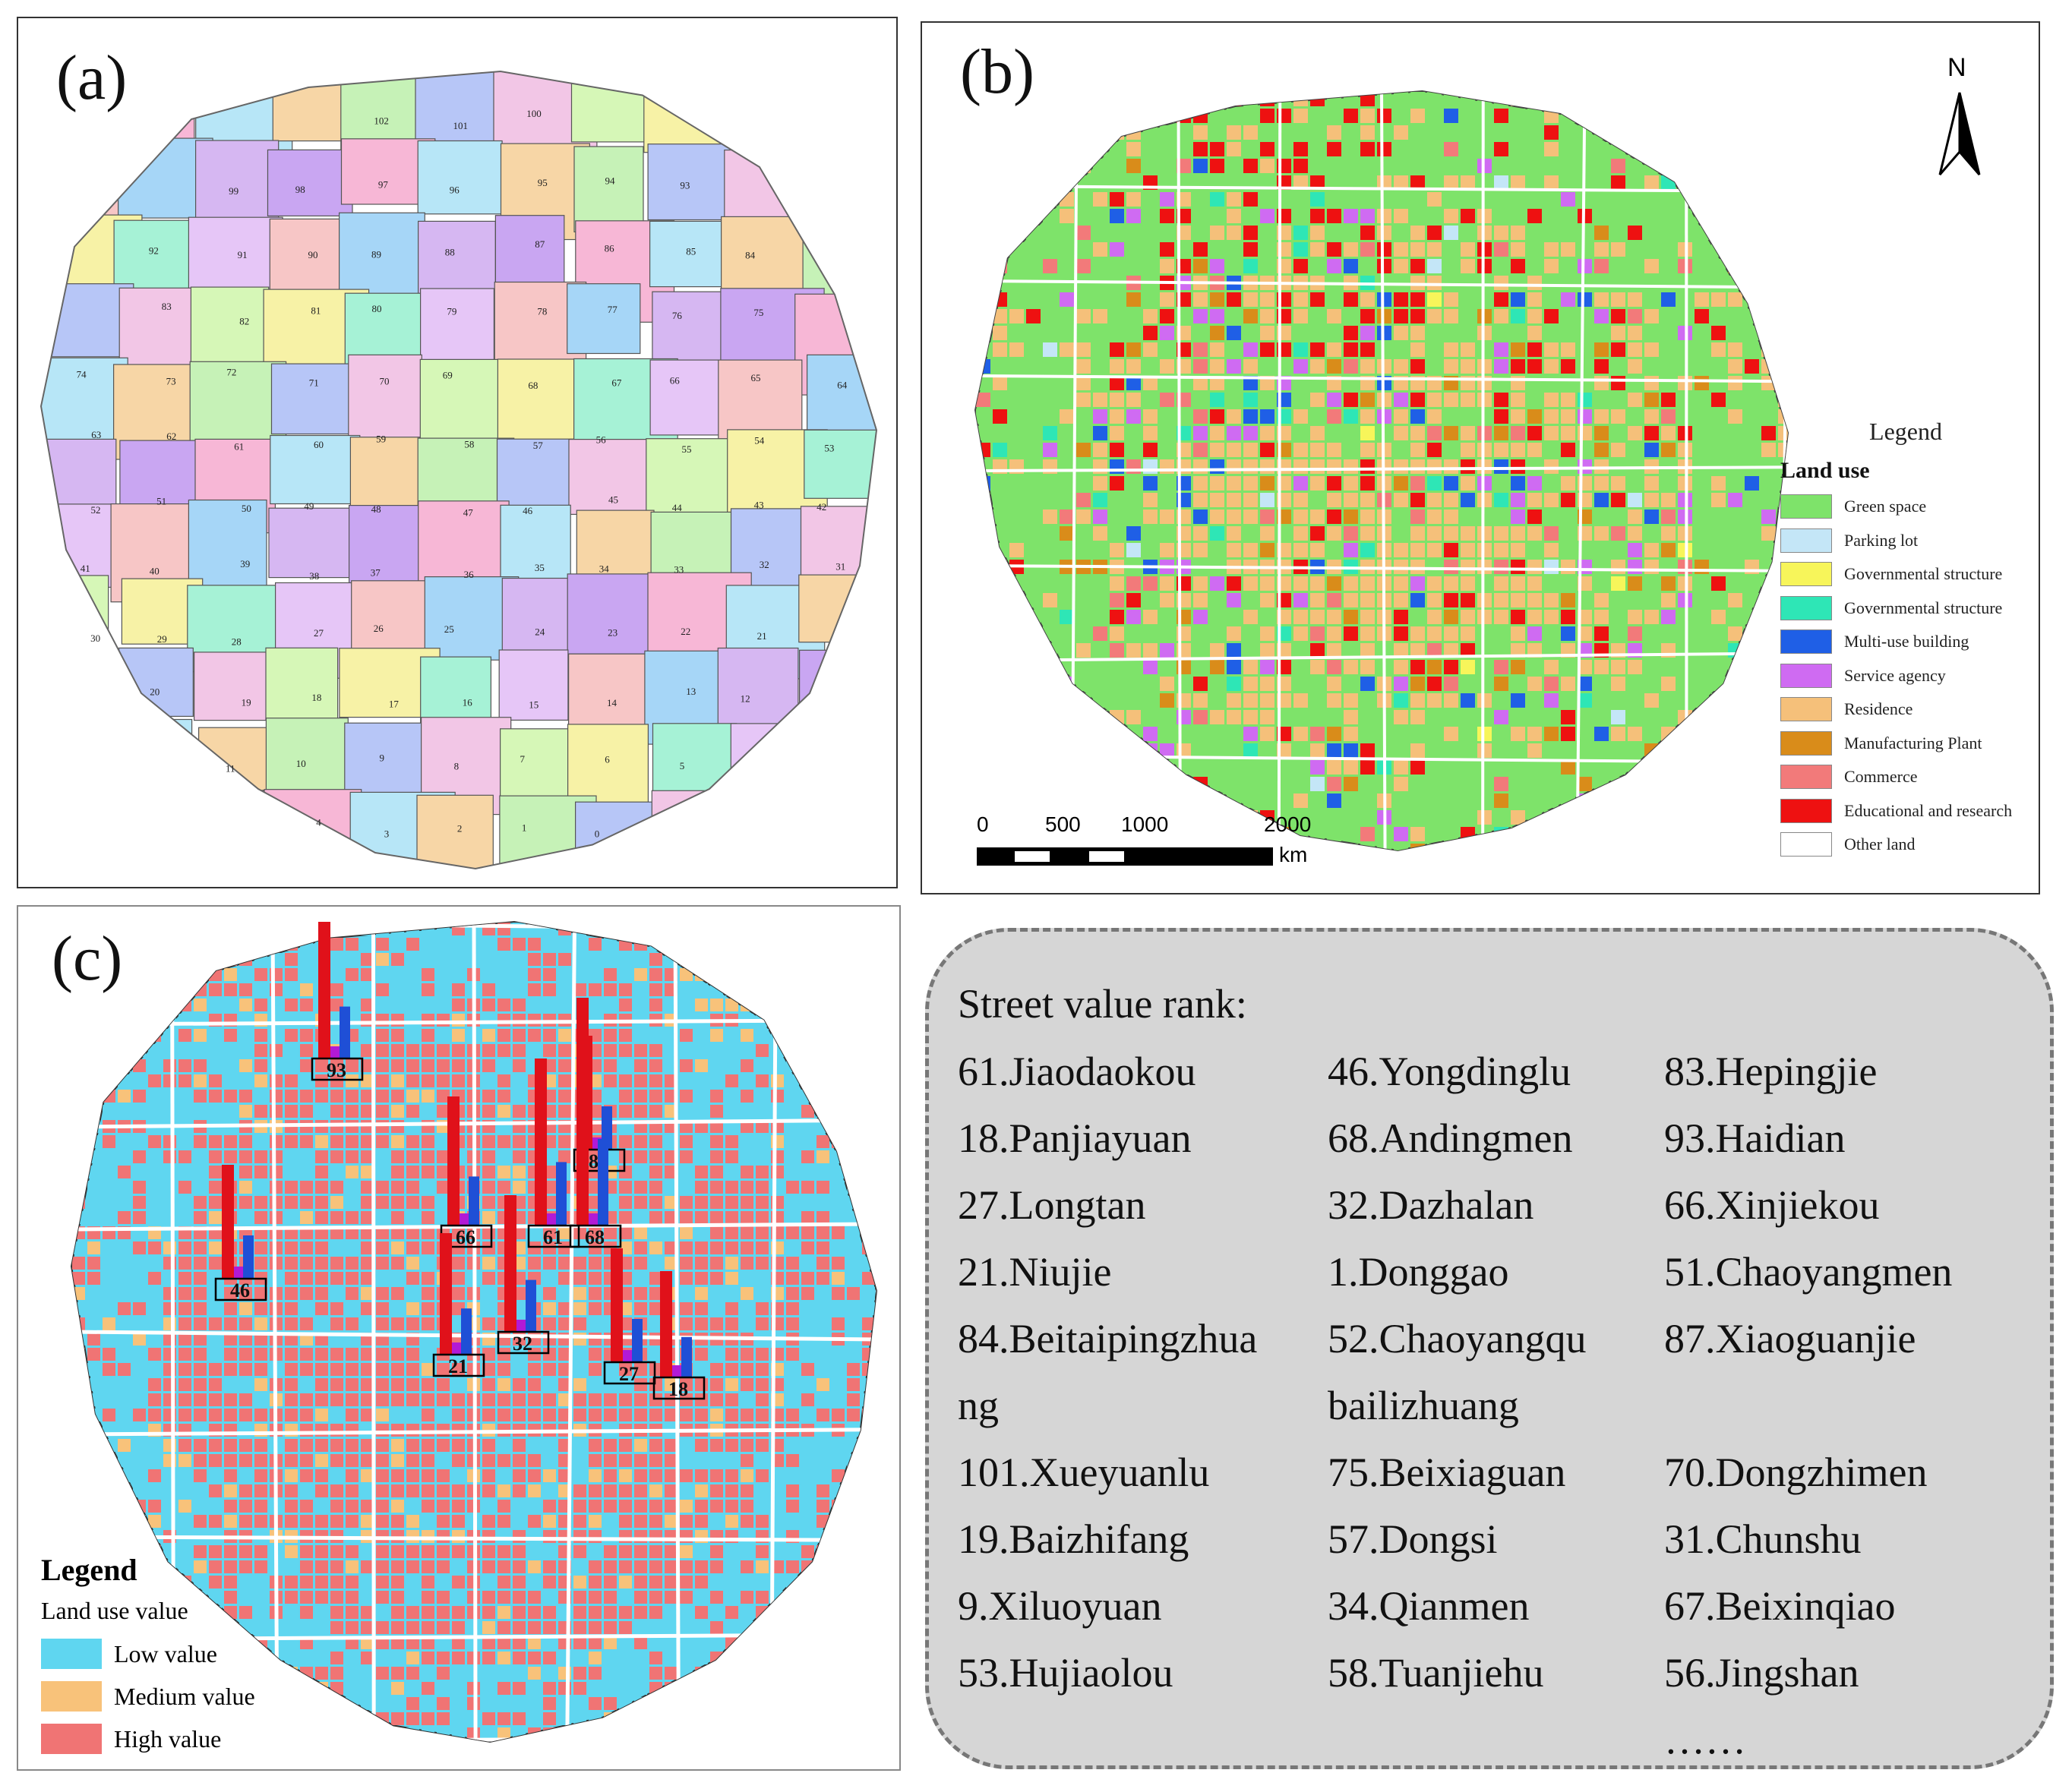  I want to click on road, so click(1381, 92).